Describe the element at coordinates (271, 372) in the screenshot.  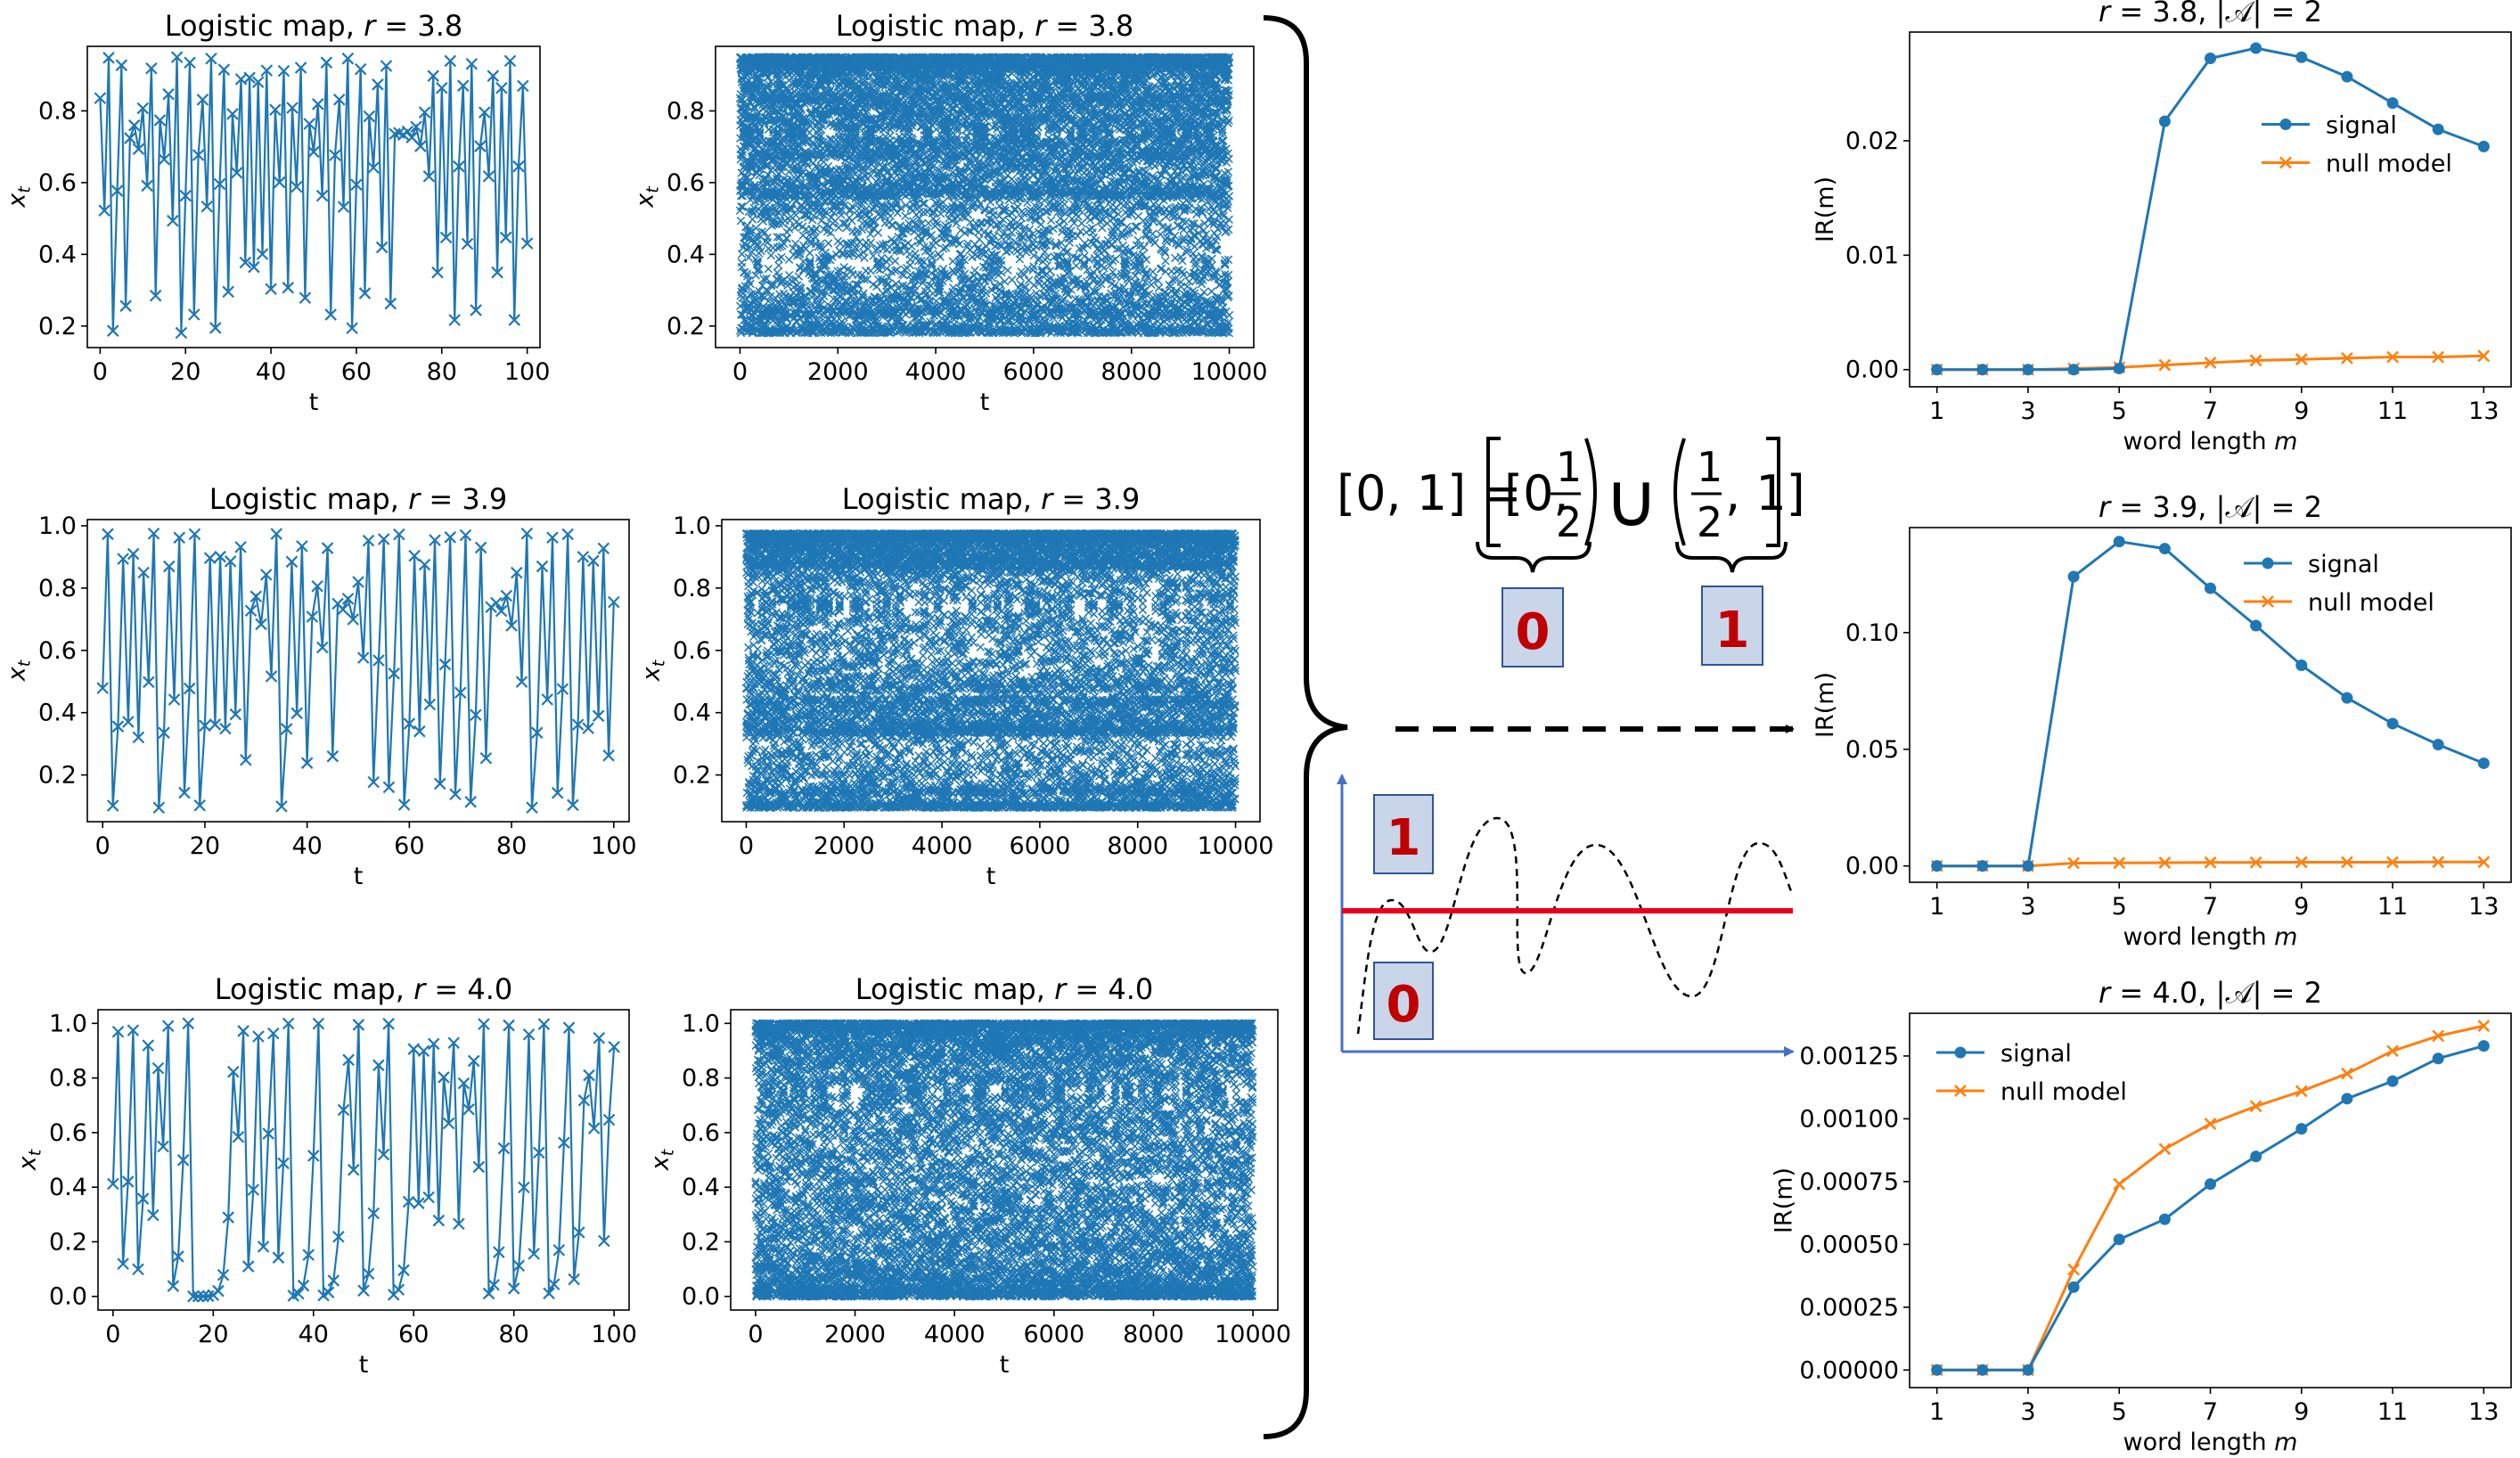
I see `x-tick-label: 40` at that location.